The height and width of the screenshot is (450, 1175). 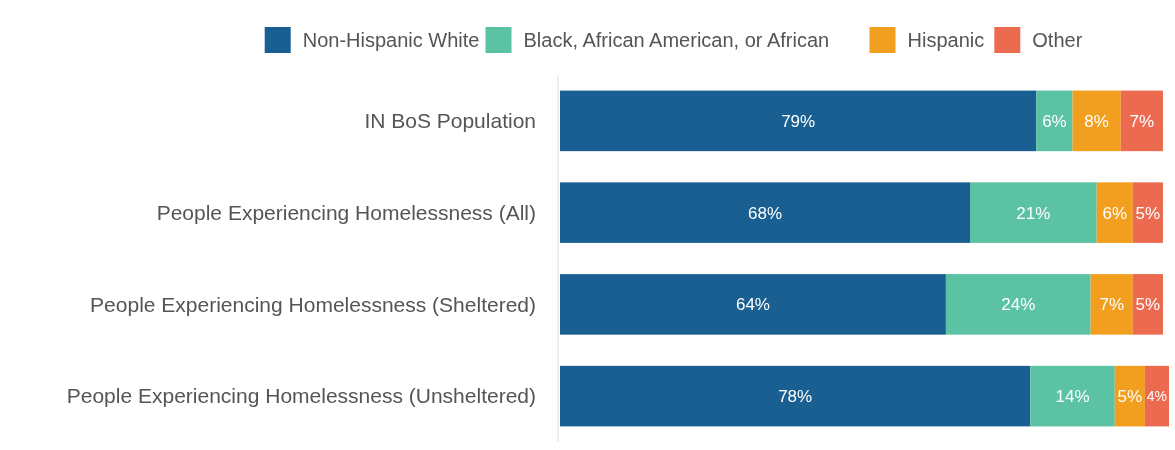 I want to click on data-label: 8%, so click(x=1096, y=121).